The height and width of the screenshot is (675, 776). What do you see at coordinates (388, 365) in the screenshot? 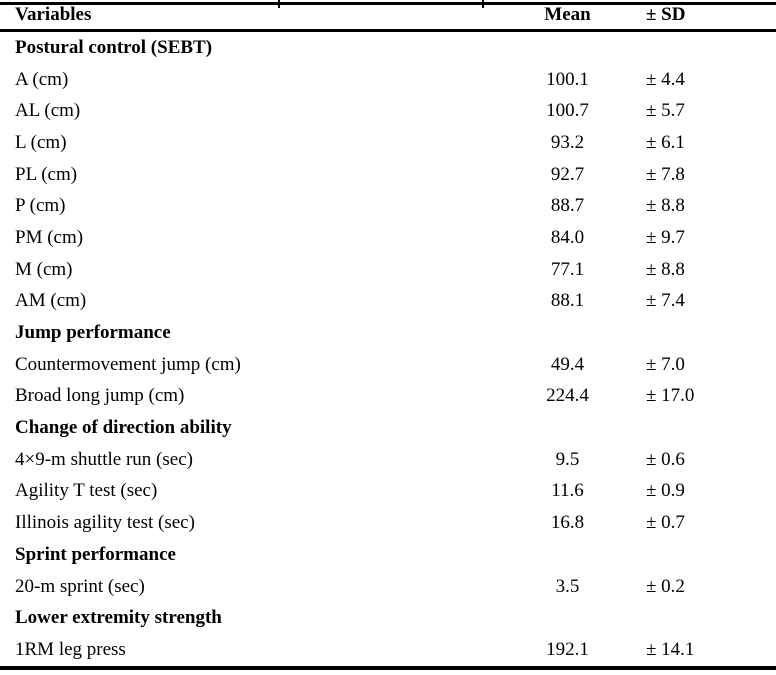
I see `table-row: Countermovement jump (cm) 49.4 ± 7.0` at bounding box center [388, 365].